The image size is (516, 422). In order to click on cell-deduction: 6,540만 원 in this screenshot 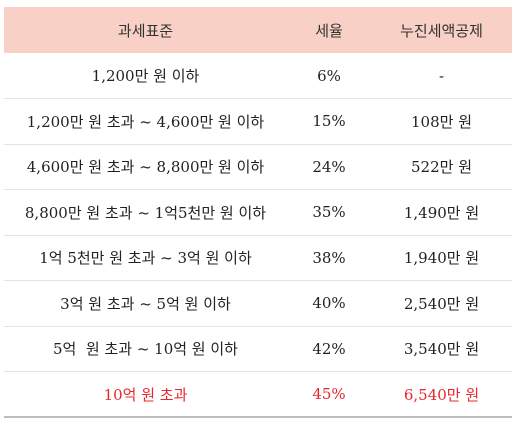, I will do `click(441, 394)`.